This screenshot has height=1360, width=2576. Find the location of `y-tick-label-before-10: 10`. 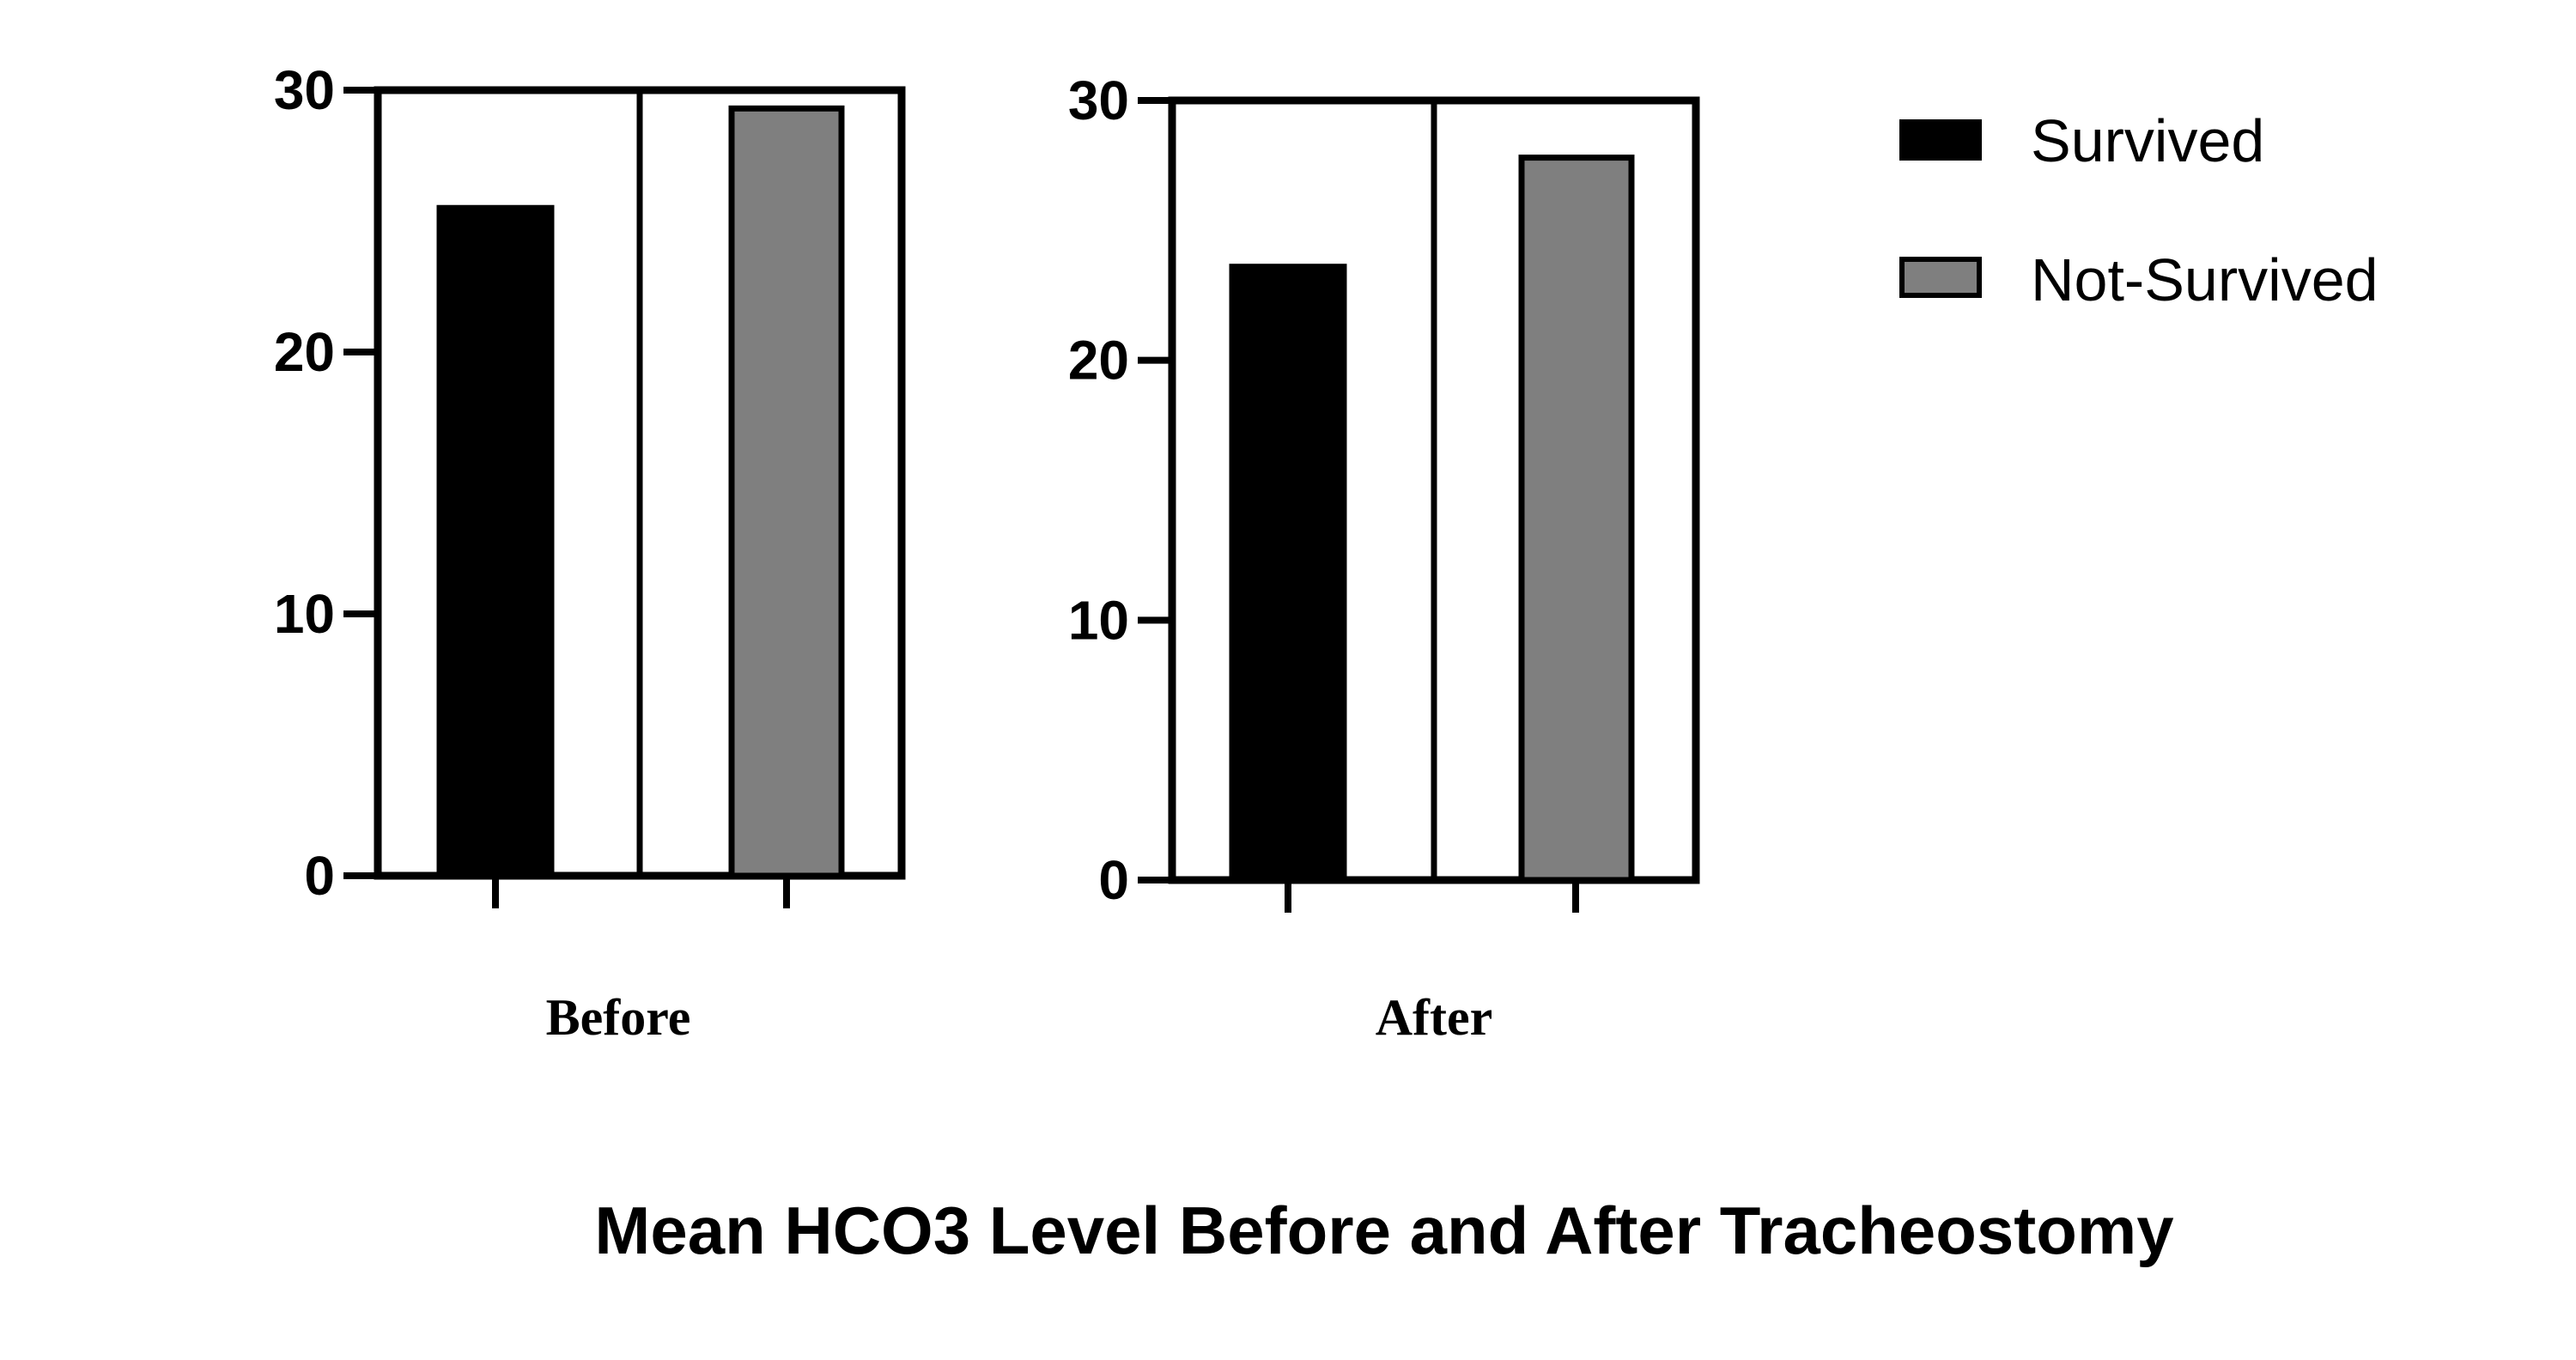

y-tick-label-before-10: 10 is located at coordinates (304, 614).